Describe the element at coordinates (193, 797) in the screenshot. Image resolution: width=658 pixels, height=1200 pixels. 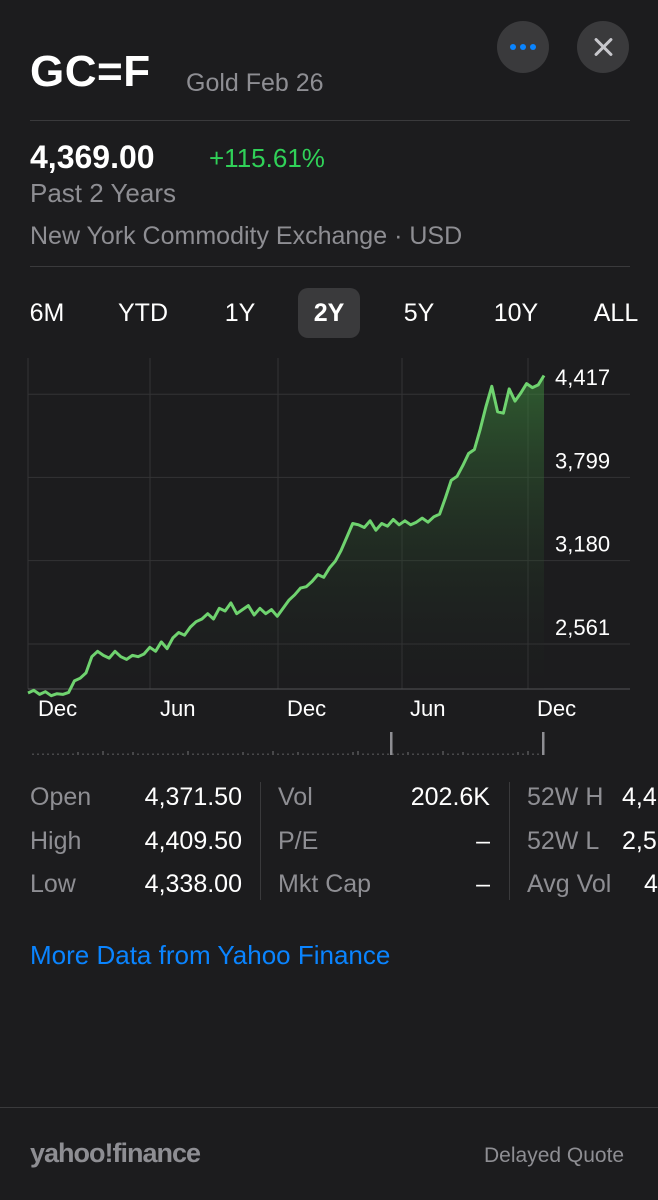
I see `stat-open-value: 4,371.50` at that location.